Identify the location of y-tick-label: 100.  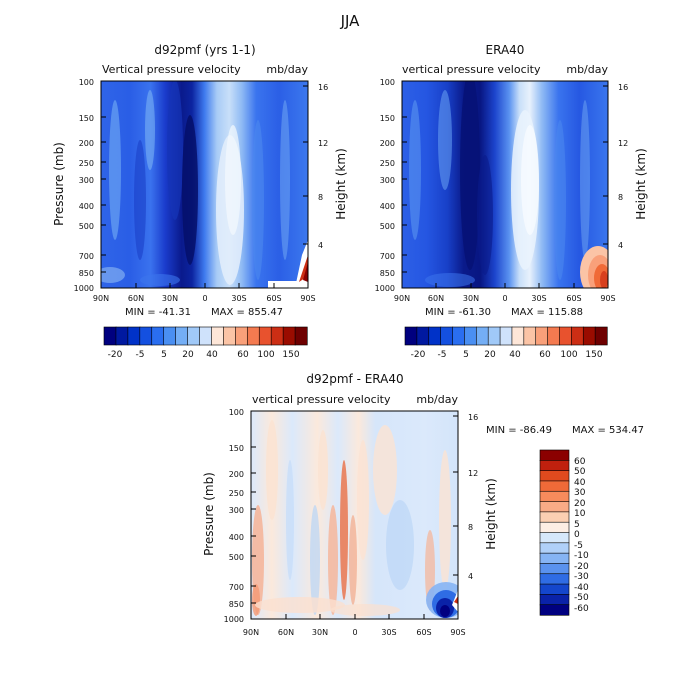
(86, 82).